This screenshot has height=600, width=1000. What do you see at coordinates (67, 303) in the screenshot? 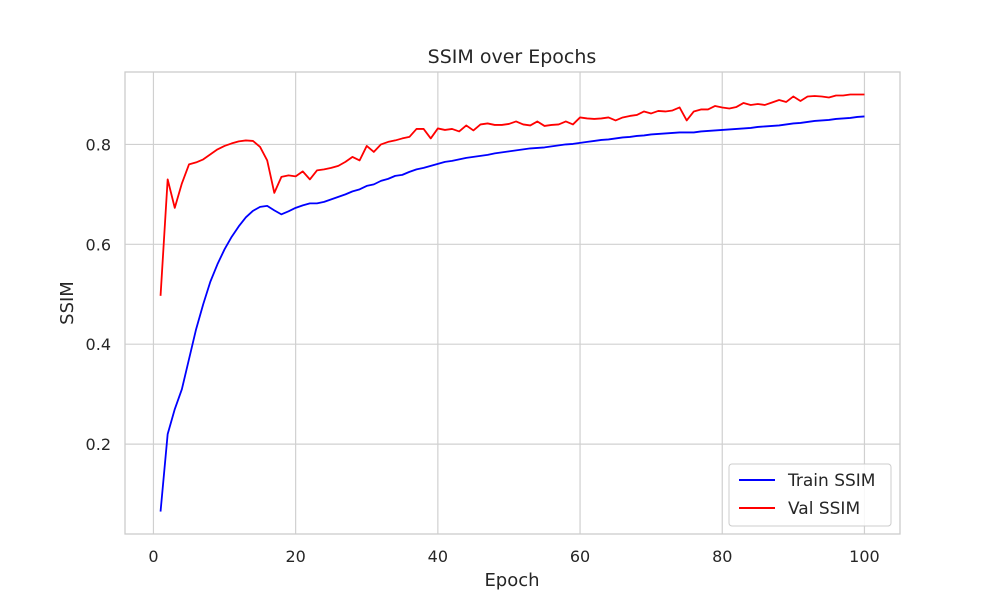
I see `y-axis-title: SSIM` at bounding box center [67, 303].